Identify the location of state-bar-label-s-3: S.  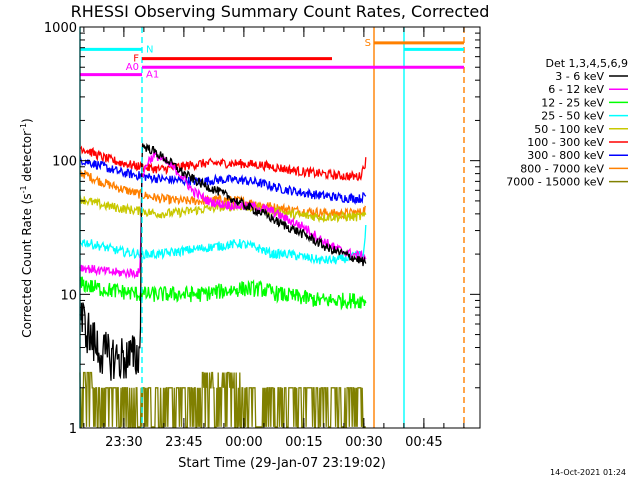
(368, 43).